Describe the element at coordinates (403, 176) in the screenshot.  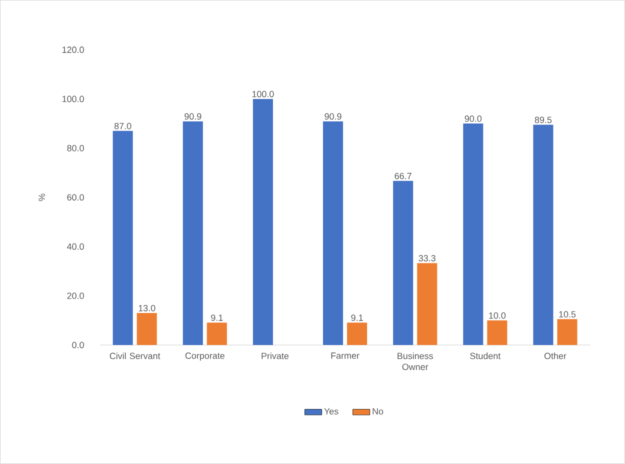
I see `data-label: 66.7` at that location.